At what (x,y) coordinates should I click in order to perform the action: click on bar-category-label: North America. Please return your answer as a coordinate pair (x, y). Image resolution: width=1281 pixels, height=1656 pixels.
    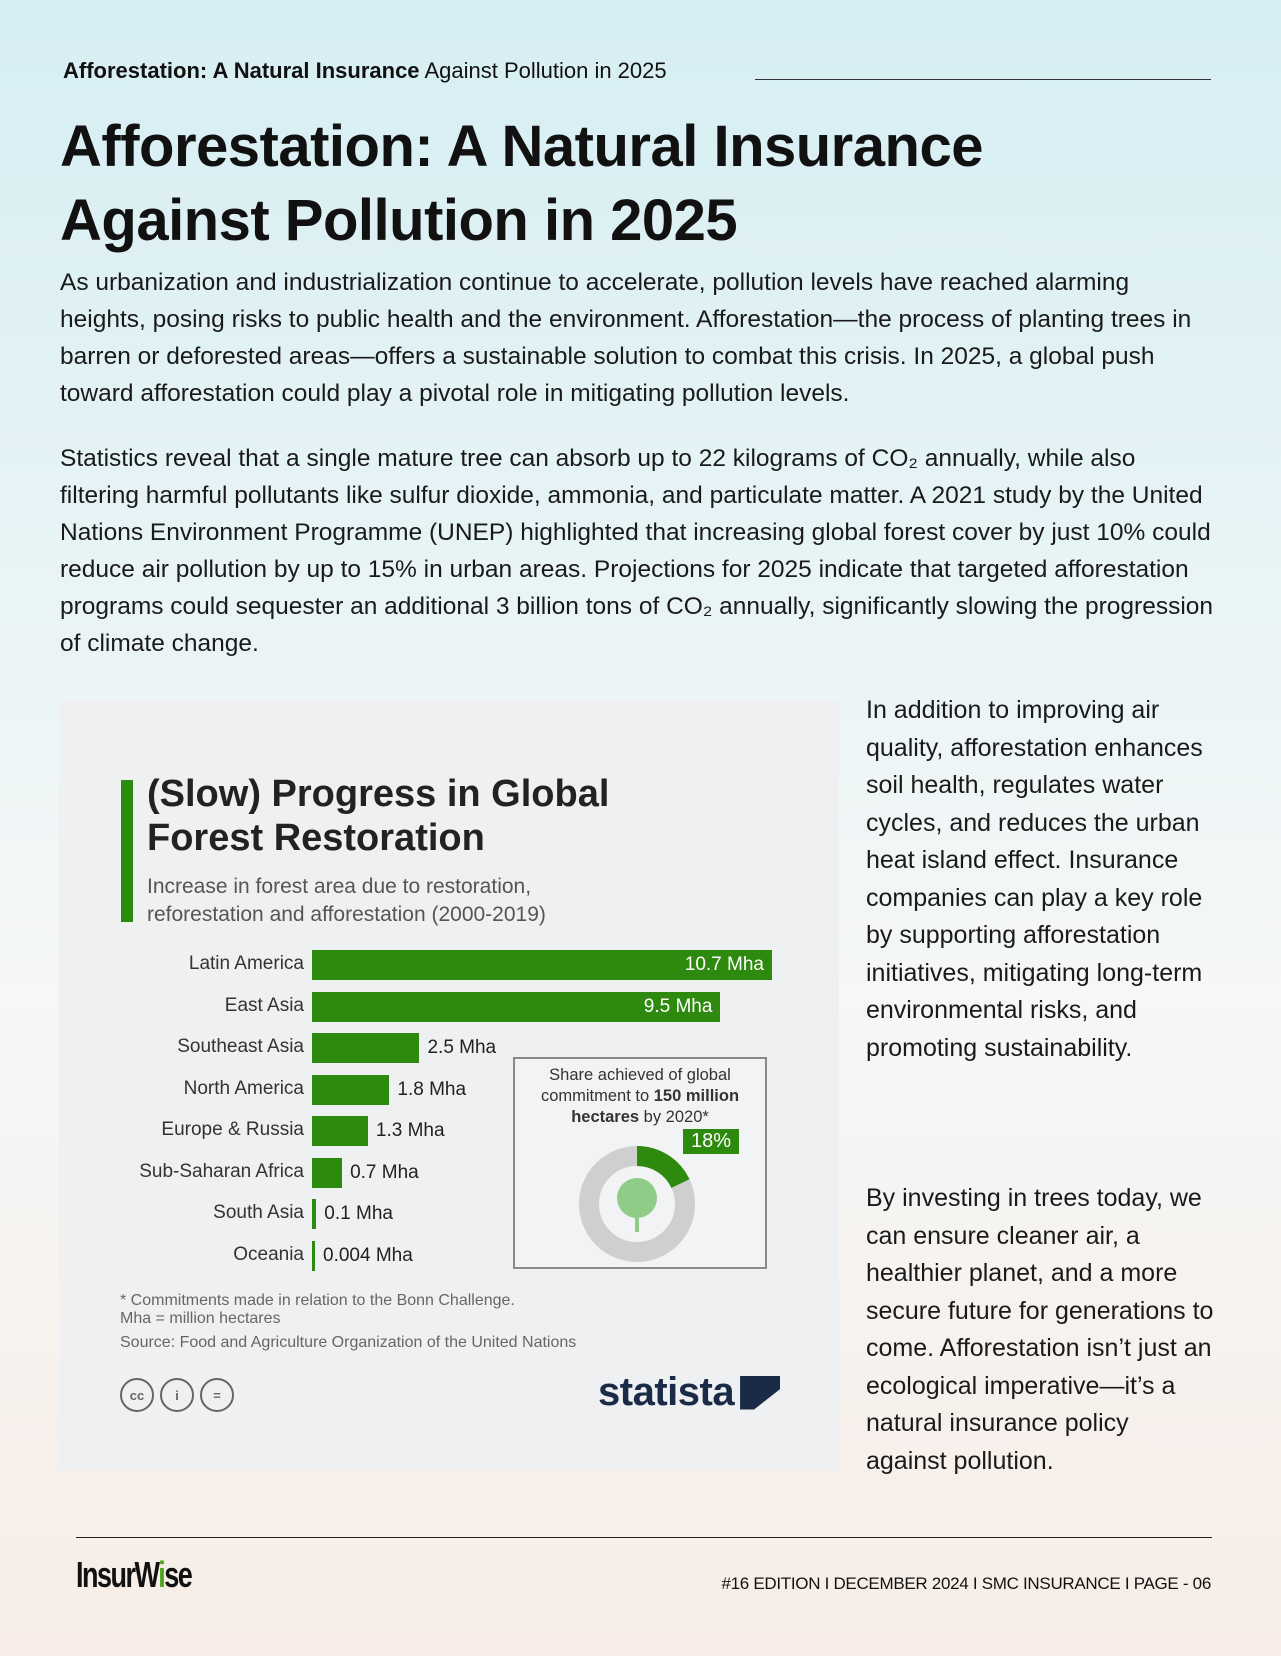
    Looking at the image, I should click on (243, 1088).